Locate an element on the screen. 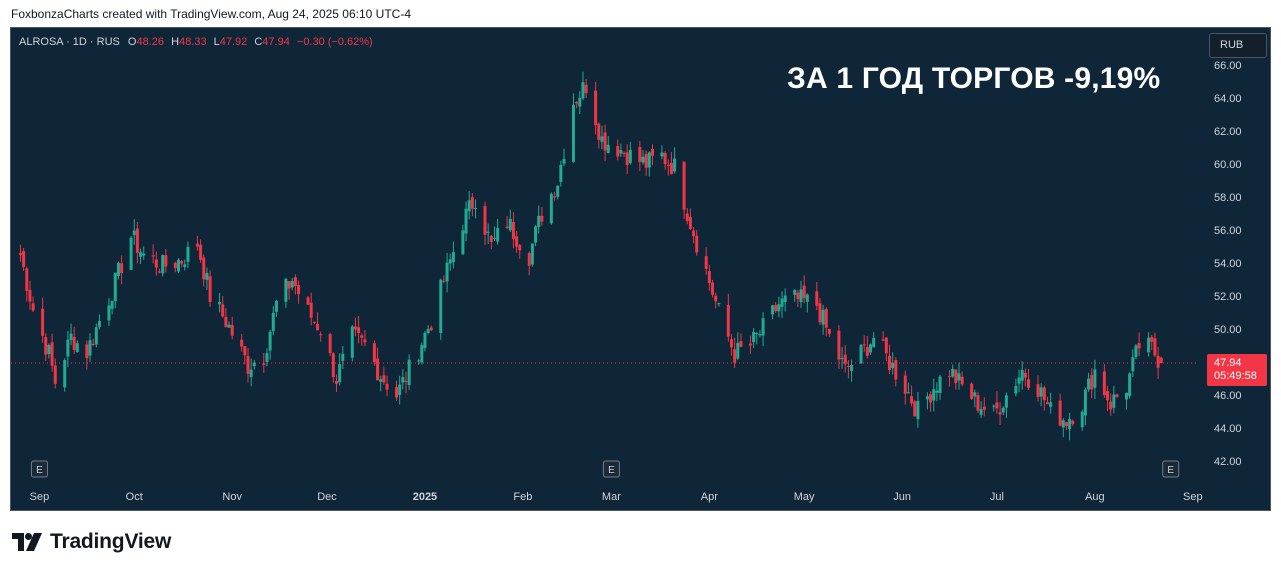 This screenshot has width=1281, height=571. currency-button: RUB is located at coordinates (1238, 45).